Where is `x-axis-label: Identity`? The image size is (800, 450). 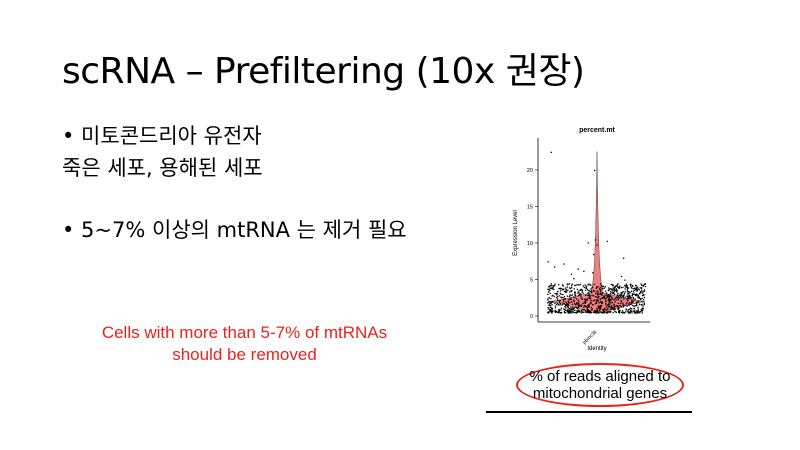
x-axis-label: Identity is located at coordinates (596, 349).